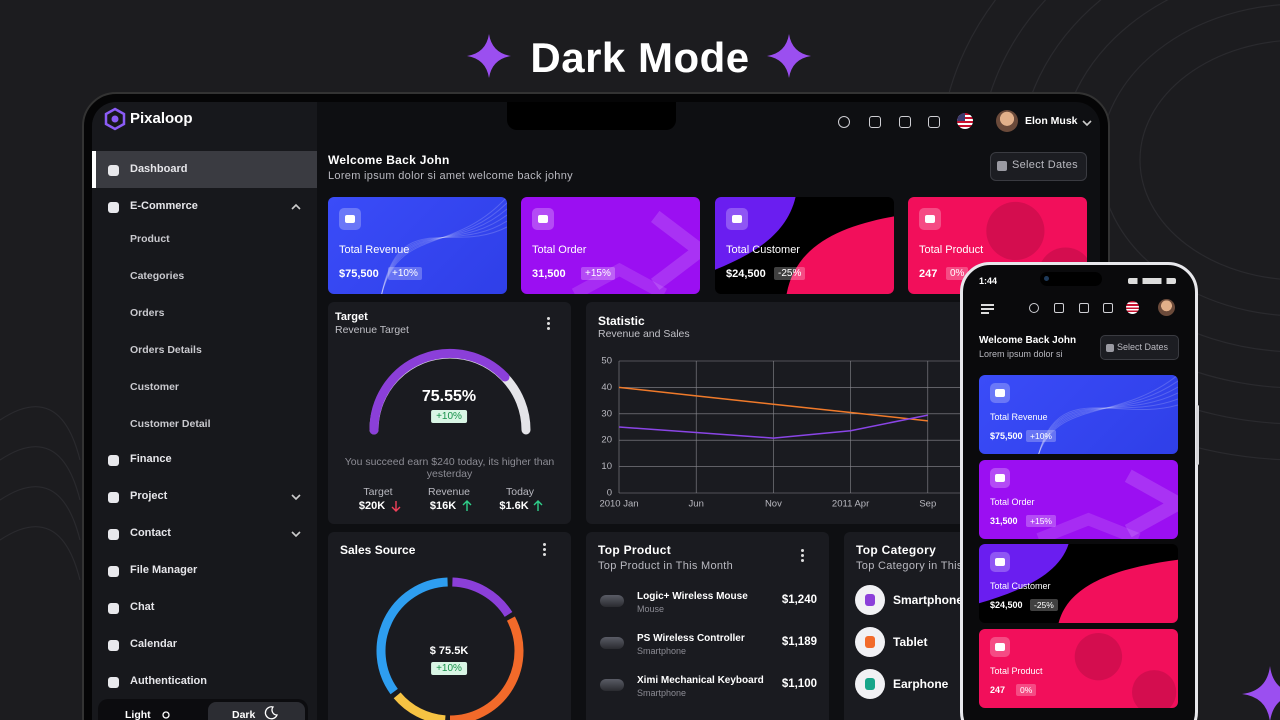  Describe the element at coordinates (921, 684) in the screenshot. I see `category-name: Earphone` at that location.